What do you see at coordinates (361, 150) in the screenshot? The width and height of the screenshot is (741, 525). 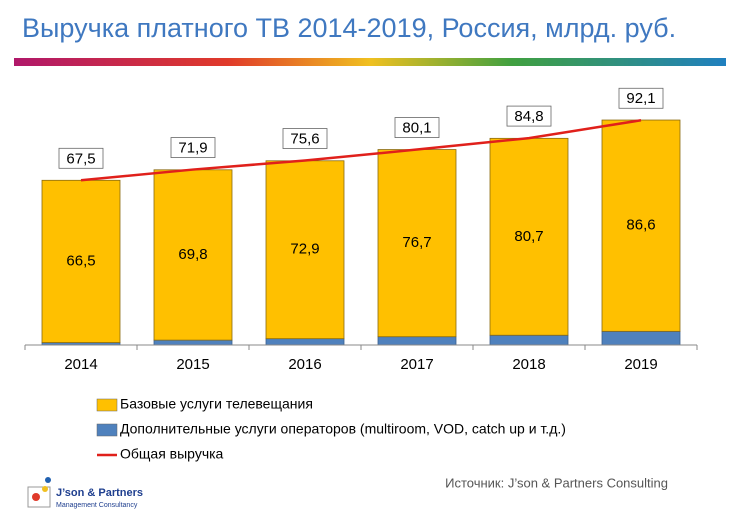 I see `total-line` at bounding box center [361, 150].